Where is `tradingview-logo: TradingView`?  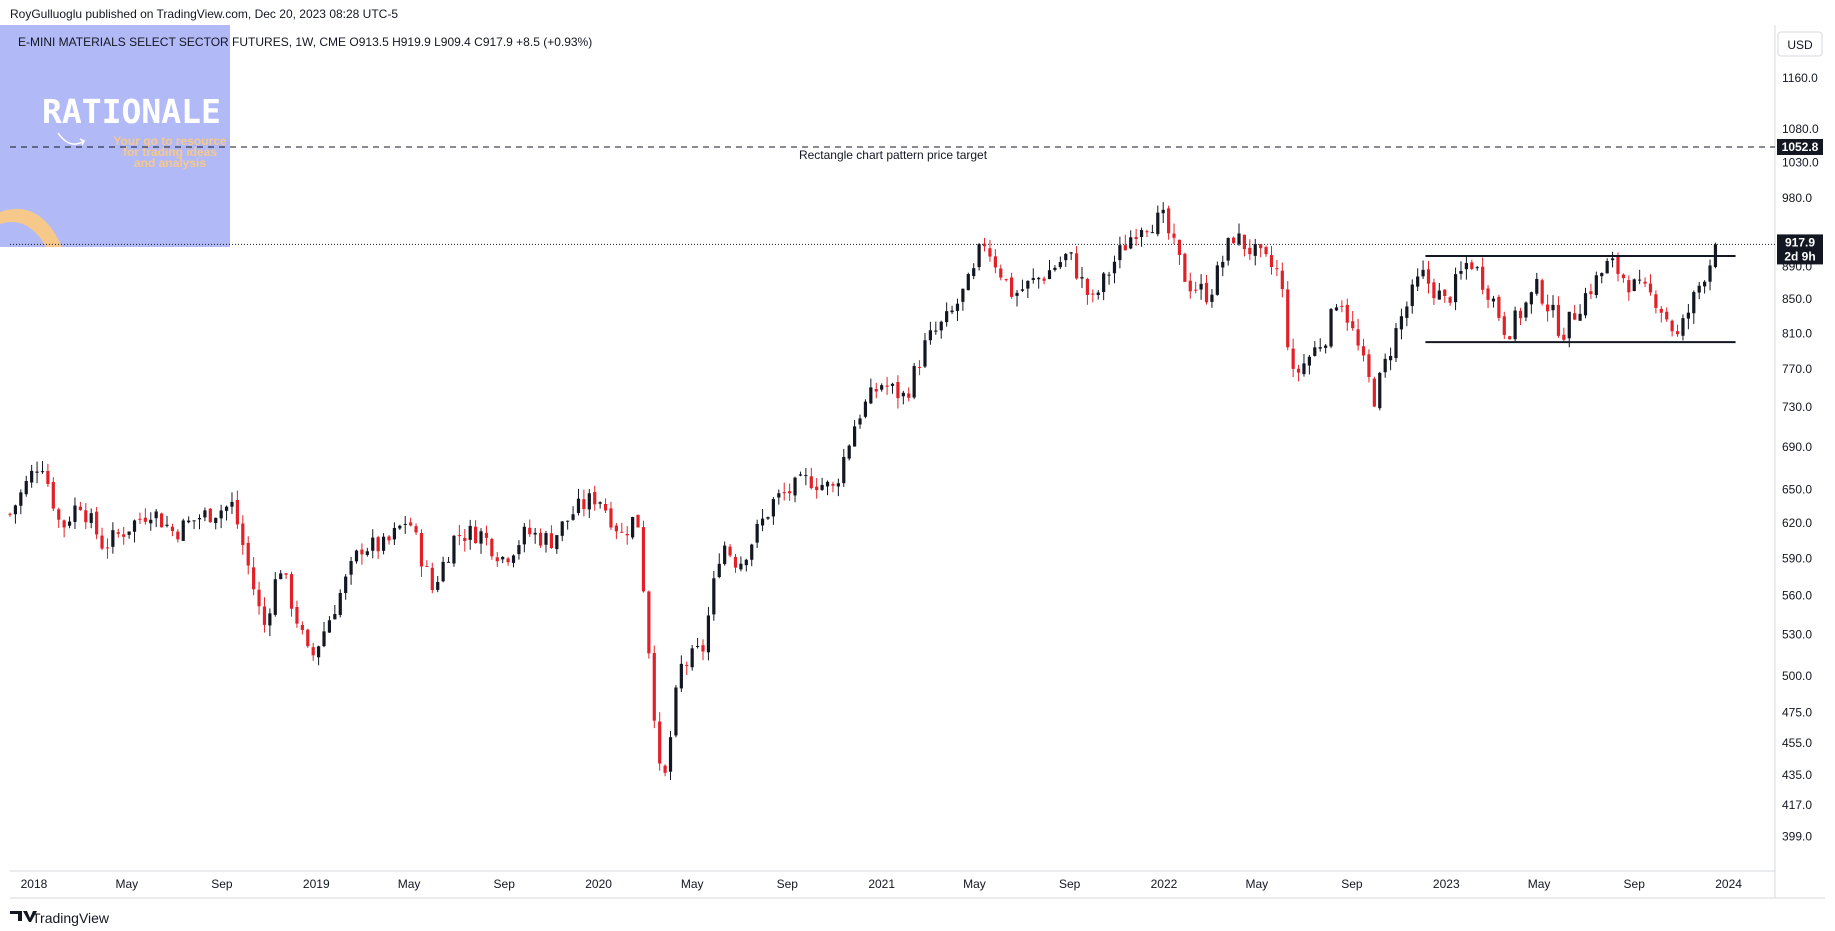 tradingview-logo: TradingView is located at coordinates (60, 918).